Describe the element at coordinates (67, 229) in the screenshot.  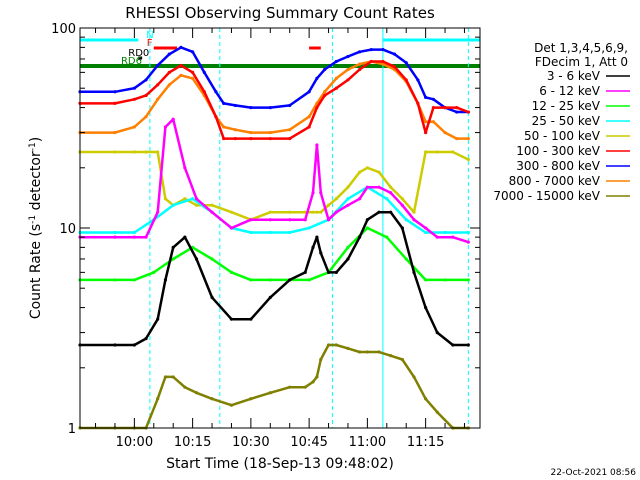
I see `y-tick-label: 10` at that location.